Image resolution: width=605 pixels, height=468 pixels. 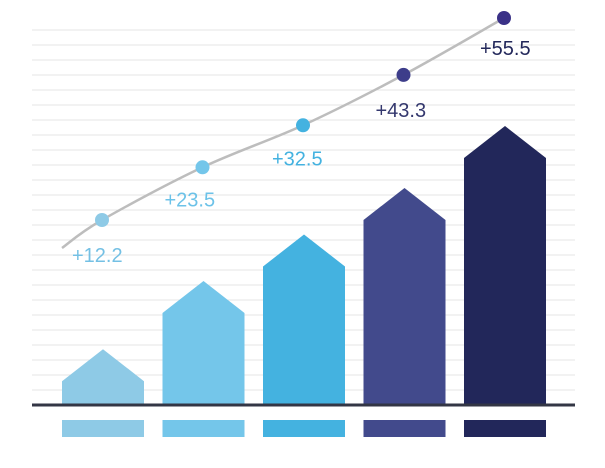 I want to click on data-label: +12.2, so click(x=97, y=256).